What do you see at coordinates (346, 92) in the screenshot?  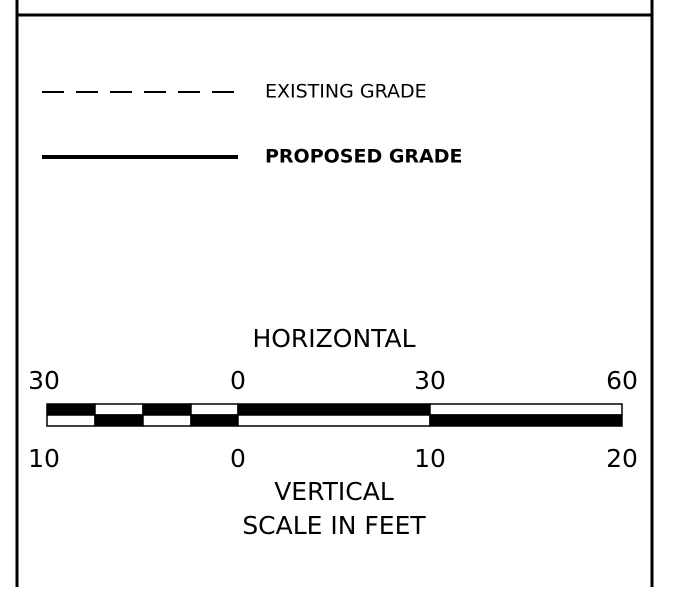 I see `legend-label: EXISTING GRADE` at bounding box center [346, 92].